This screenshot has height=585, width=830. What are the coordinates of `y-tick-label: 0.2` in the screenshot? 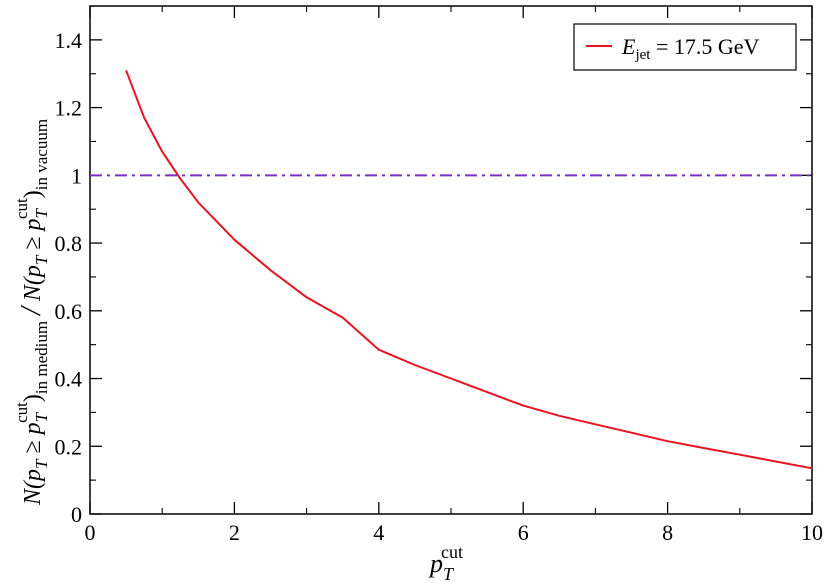 It's located at (69, 446).